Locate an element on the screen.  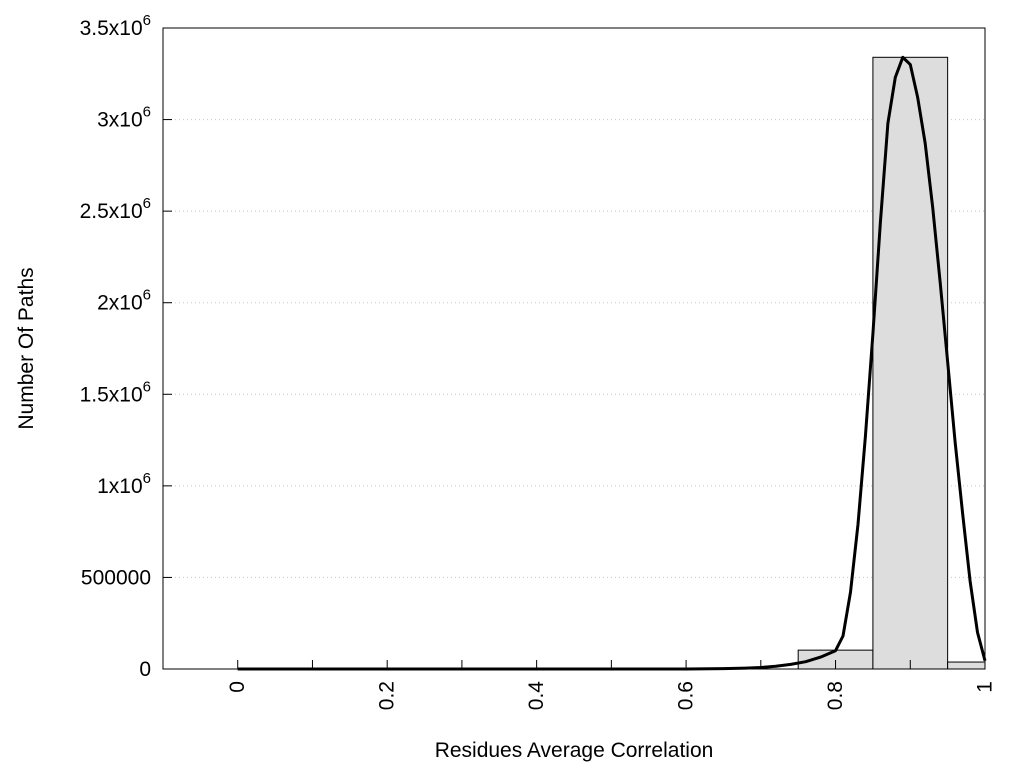
x-axis-ticks: 0 0.2 0.4 0.6 0.8 1 is located at coordinates (611, 685).